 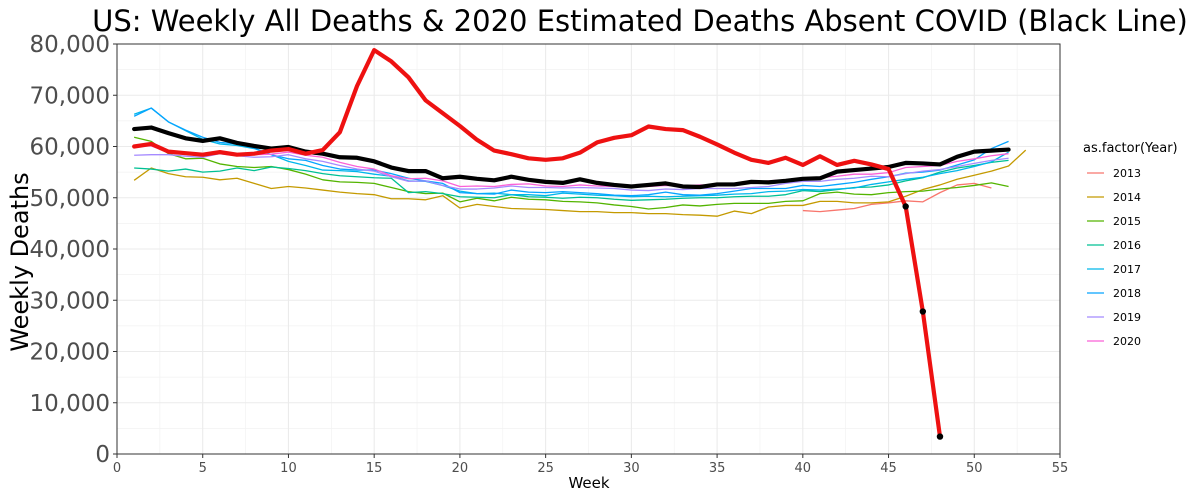 What do you see at coordinates (1127, 317) in the screenshot?
I see `legend-label: 2019` at bounding box center [1127, 317].